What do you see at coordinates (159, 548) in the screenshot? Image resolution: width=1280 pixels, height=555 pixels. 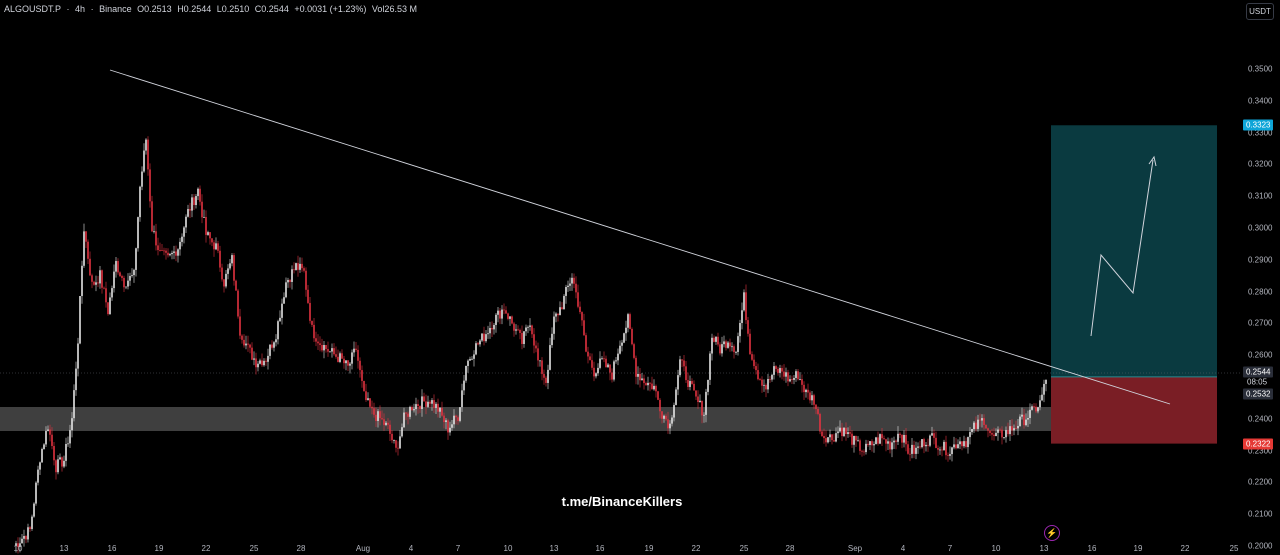 I see `time-tick: 19` at bounding box center [159, 548].